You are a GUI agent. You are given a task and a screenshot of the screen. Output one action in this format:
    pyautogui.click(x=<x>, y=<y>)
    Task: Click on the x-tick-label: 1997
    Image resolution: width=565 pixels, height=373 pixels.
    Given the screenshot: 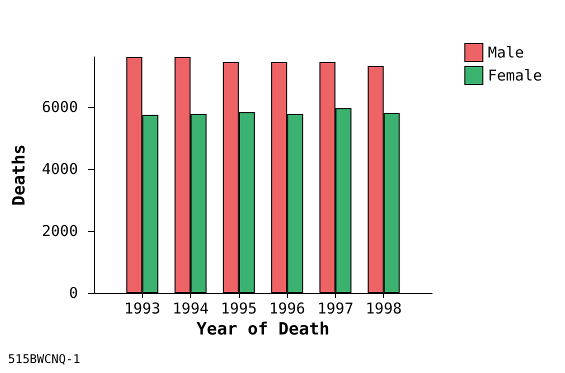 What is the action you would take?
    pyautogui.click(x=335, y=309)
    